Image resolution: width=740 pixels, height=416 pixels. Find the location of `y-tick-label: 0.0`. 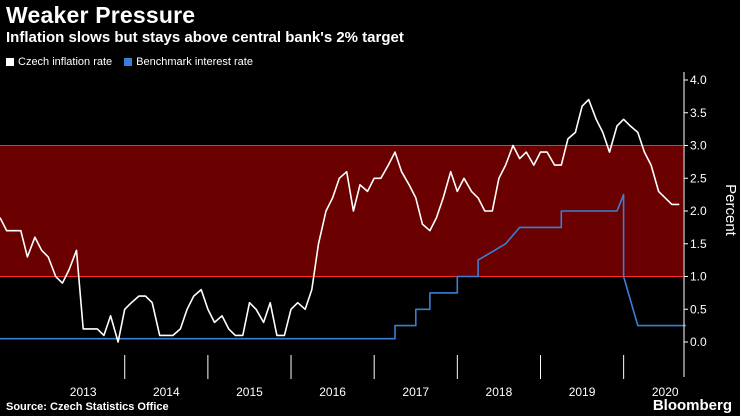

y-tick-label: 0.0 is located at coordinates (698, 342).